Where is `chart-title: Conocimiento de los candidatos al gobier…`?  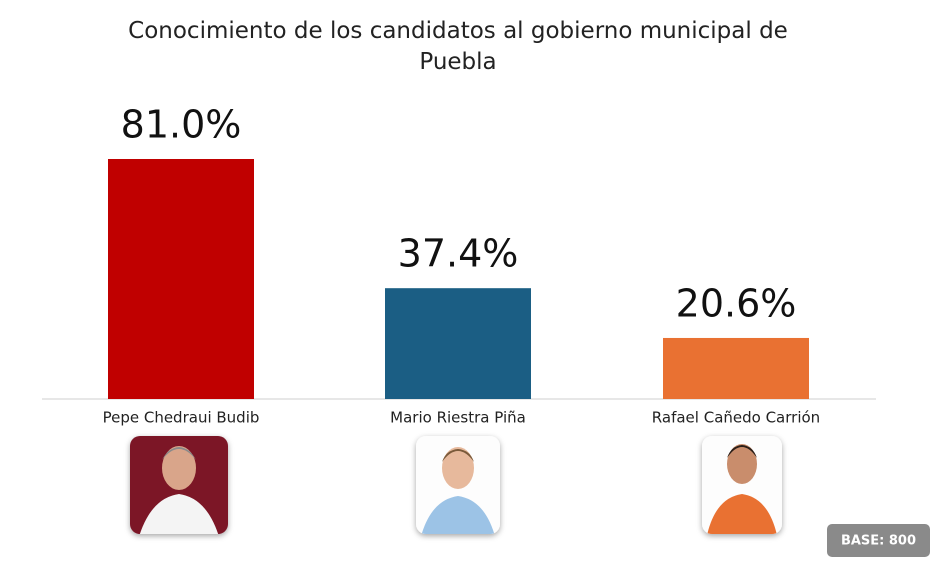 chart-title: Conocimiento de los candidatos al gobier… is located at coordinates (458, 46).